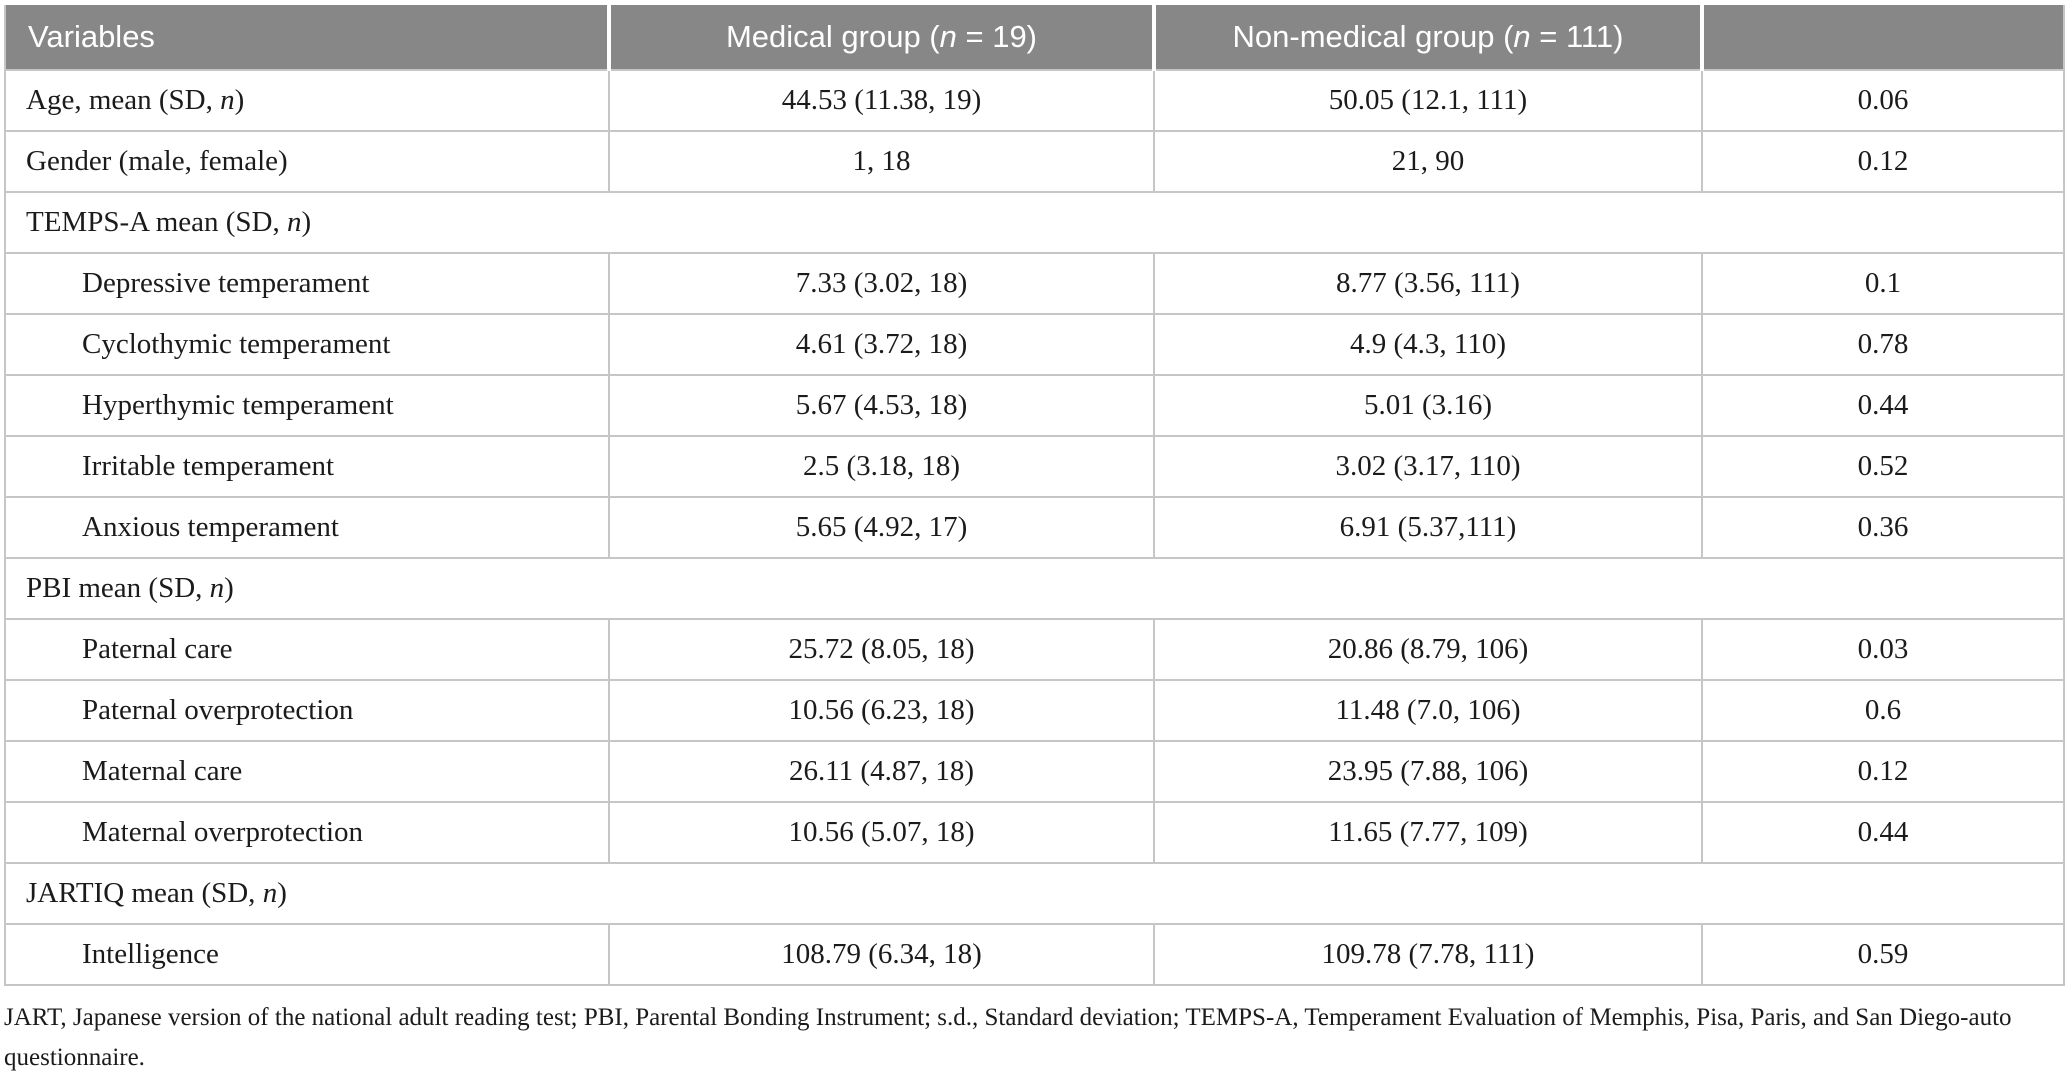 The image size is (2067, 1083). What do you see at coordinates (1427, 37) in the screenshot?
I see `column-header-3: Non-medical group (n = 111)` at bounding box center [1427, 37].